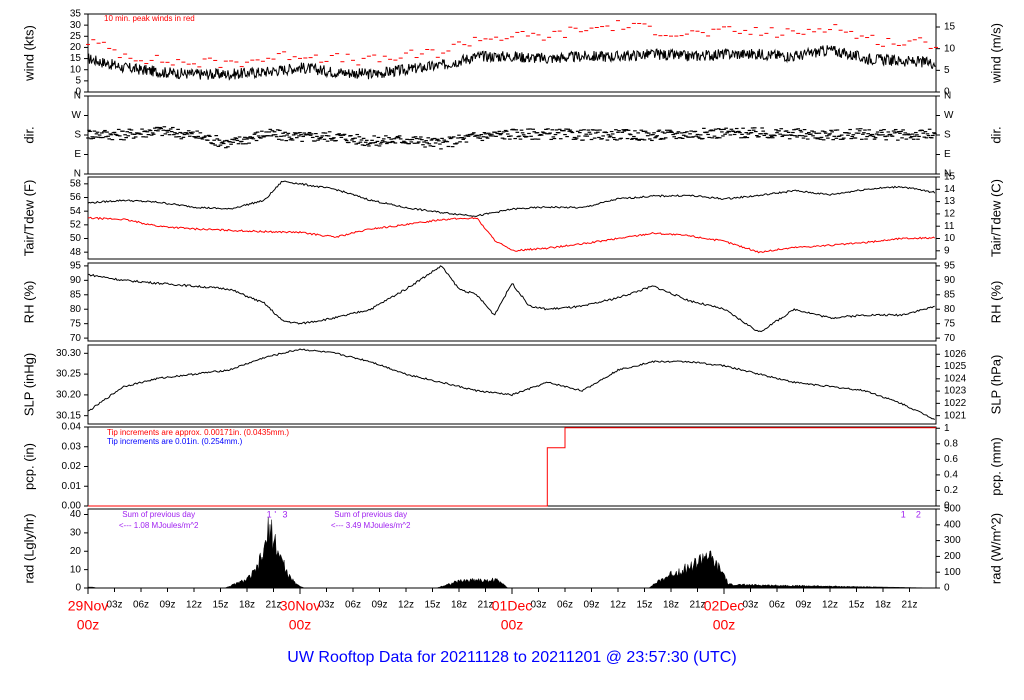 The image size is (1024, 700). Describe the element at coordinates (512, 467) in the screenshot. I see `precip-line` at that location.